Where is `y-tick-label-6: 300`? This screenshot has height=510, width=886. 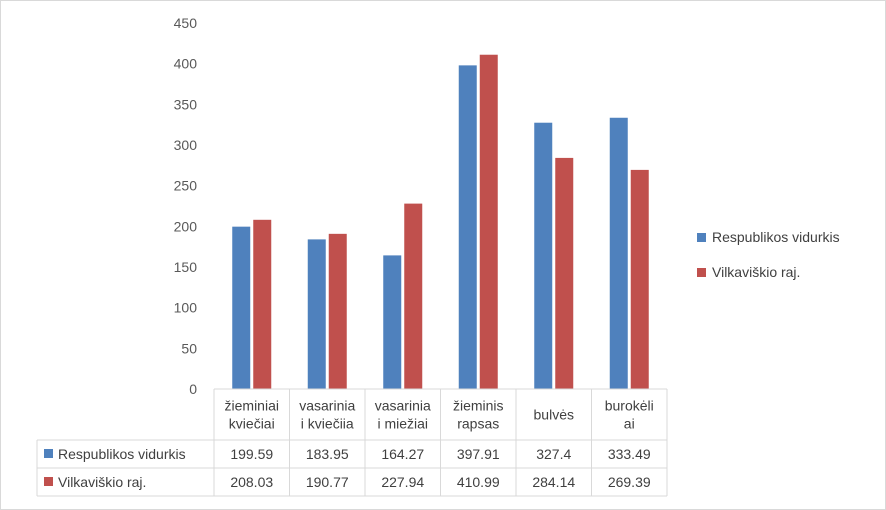 y-tick-label-6: 300 is located at coordinates (186, 145).